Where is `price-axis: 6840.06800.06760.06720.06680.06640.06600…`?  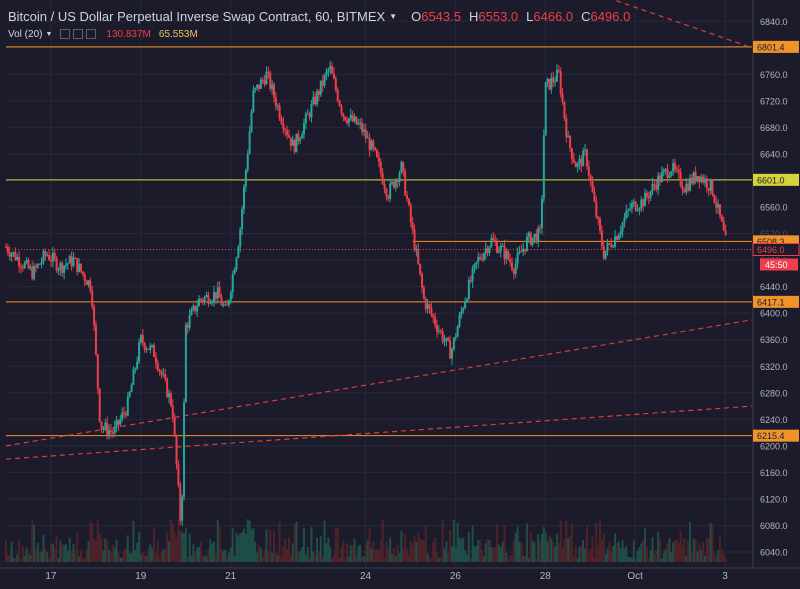 price-axis: 6840.06800.06760.06720.06680.06640.06600… is located at coordinates (774, 287).